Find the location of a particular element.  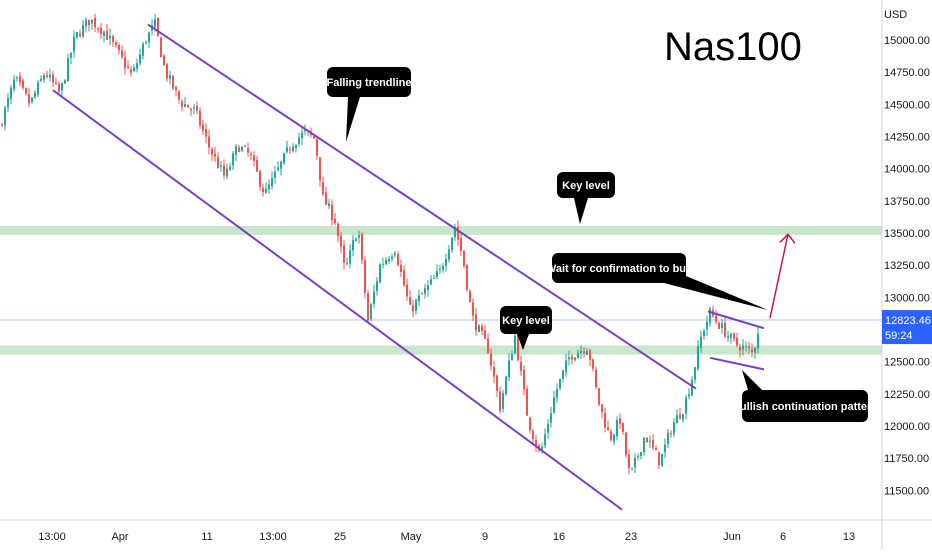

callout-key-level-lower: Key level is located at coordinates (526, 328).